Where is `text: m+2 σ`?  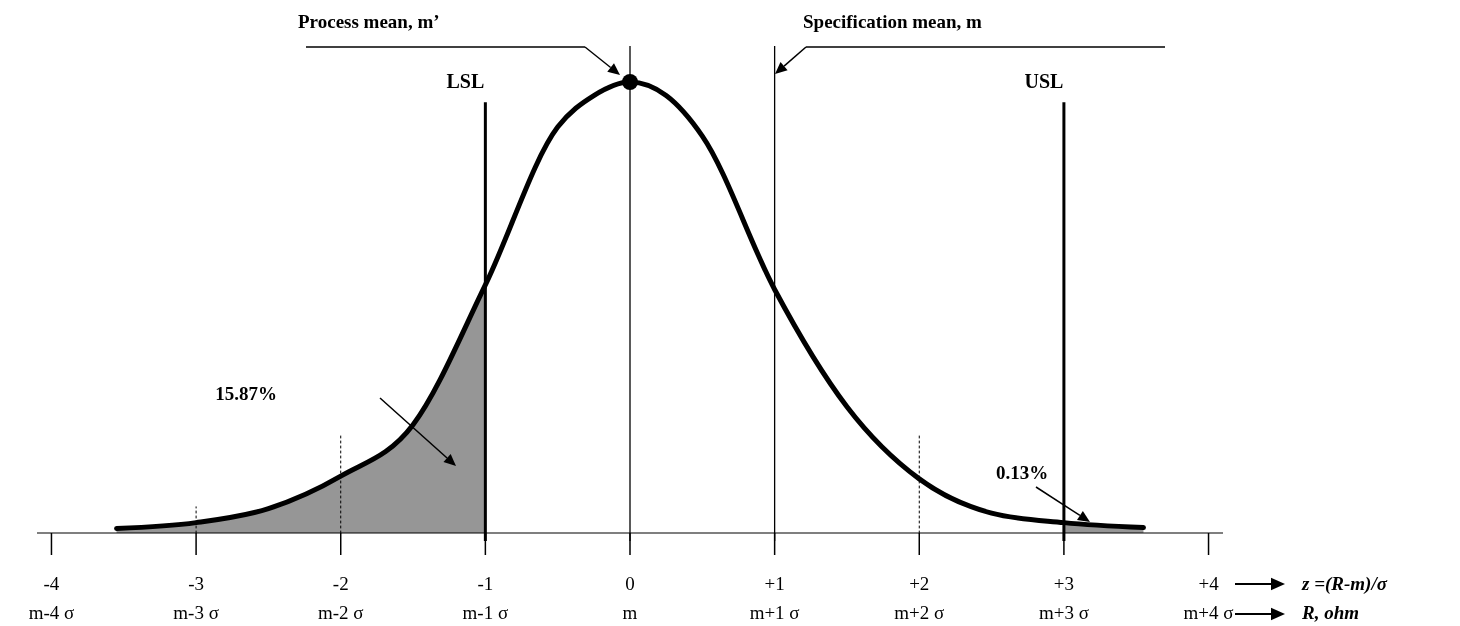
text: m+2 σ is located at coordinates (919, 612).